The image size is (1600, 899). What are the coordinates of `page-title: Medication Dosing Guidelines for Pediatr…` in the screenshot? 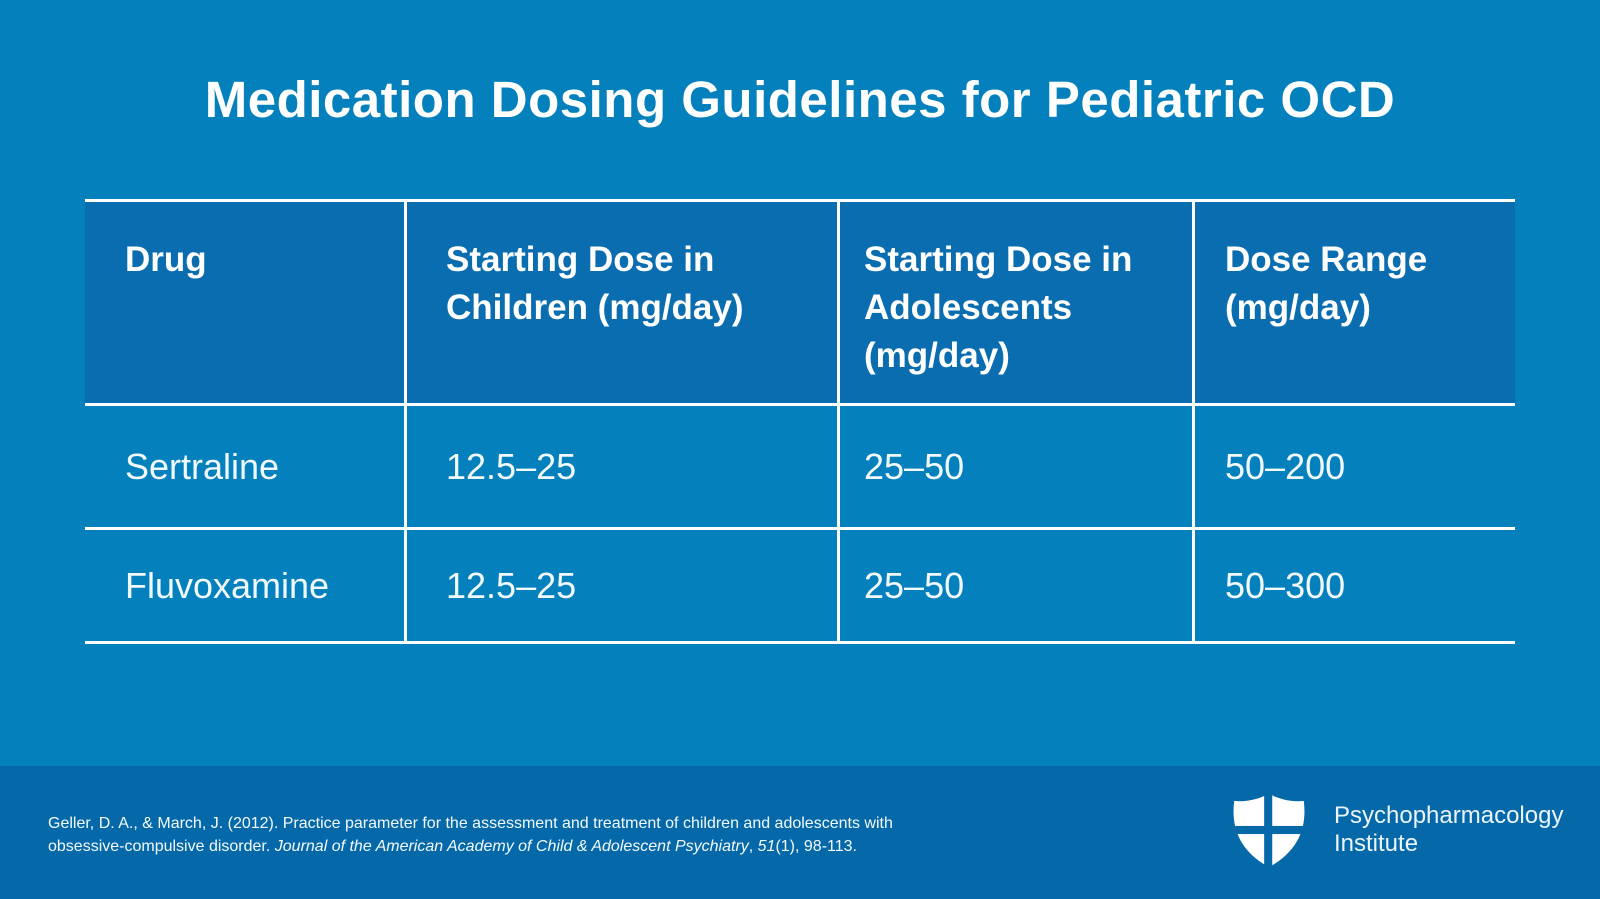 It's located at (800, 99).